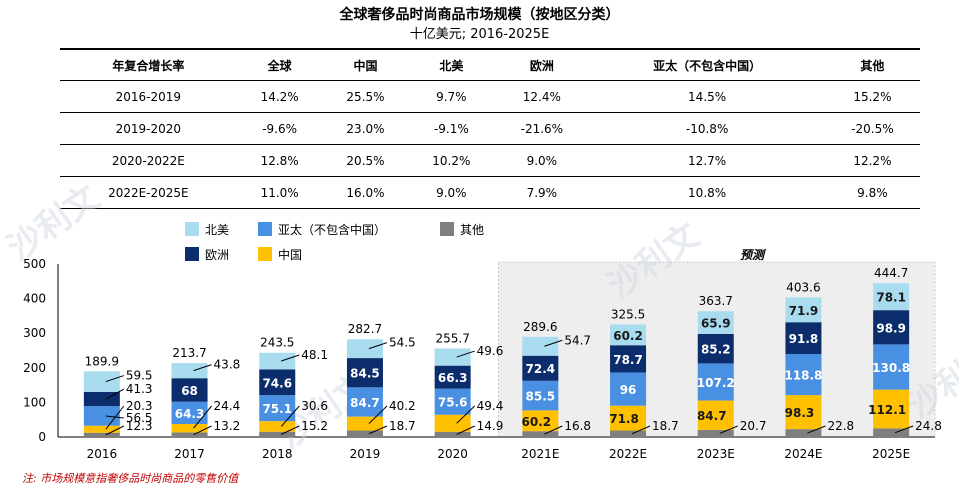  Describe the element at coordinates (872, 96) in the screenshot. I see `cagr-cell: 15.2%` at that location.